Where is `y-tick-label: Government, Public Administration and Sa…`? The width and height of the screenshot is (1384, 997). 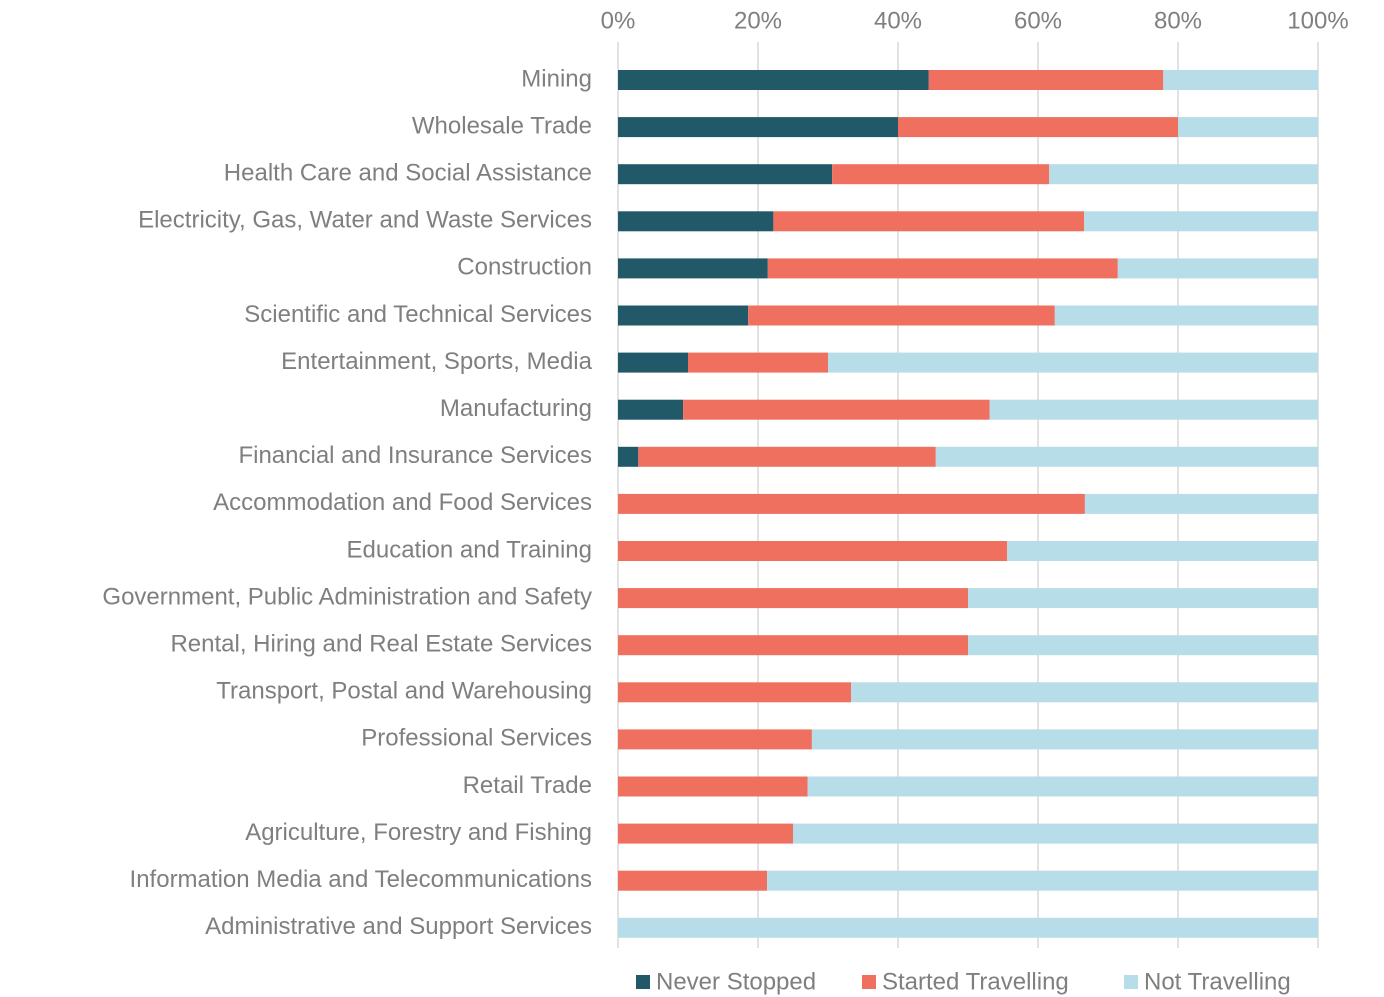 y-tick-label: Government, Public Administration and Sa… is located at coordinates (347, 596).